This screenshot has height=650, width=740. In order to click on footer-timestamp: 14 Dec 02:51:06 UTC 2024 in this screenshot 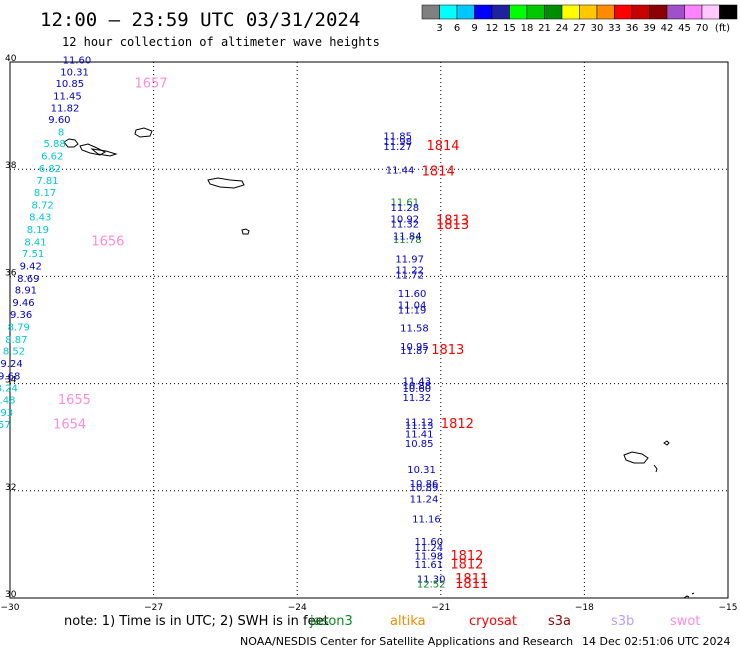, I will do `click(656, 641)`.